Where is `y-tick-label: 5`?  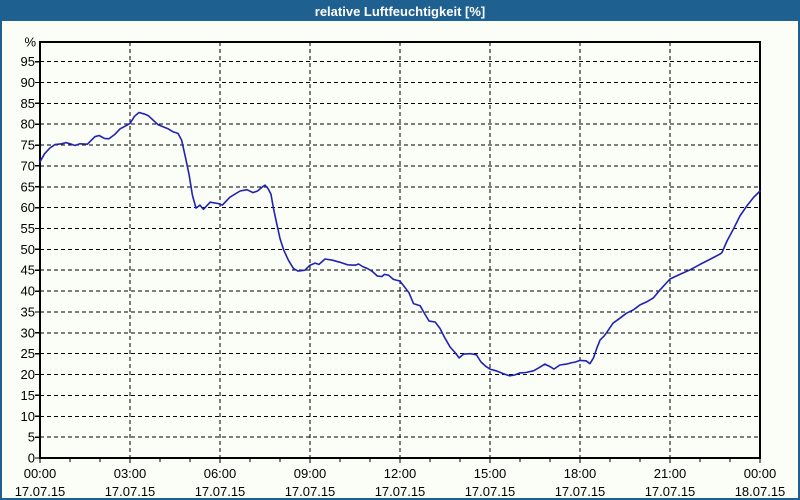 y-tick-label: 5 is located at coordinates (31, 437).